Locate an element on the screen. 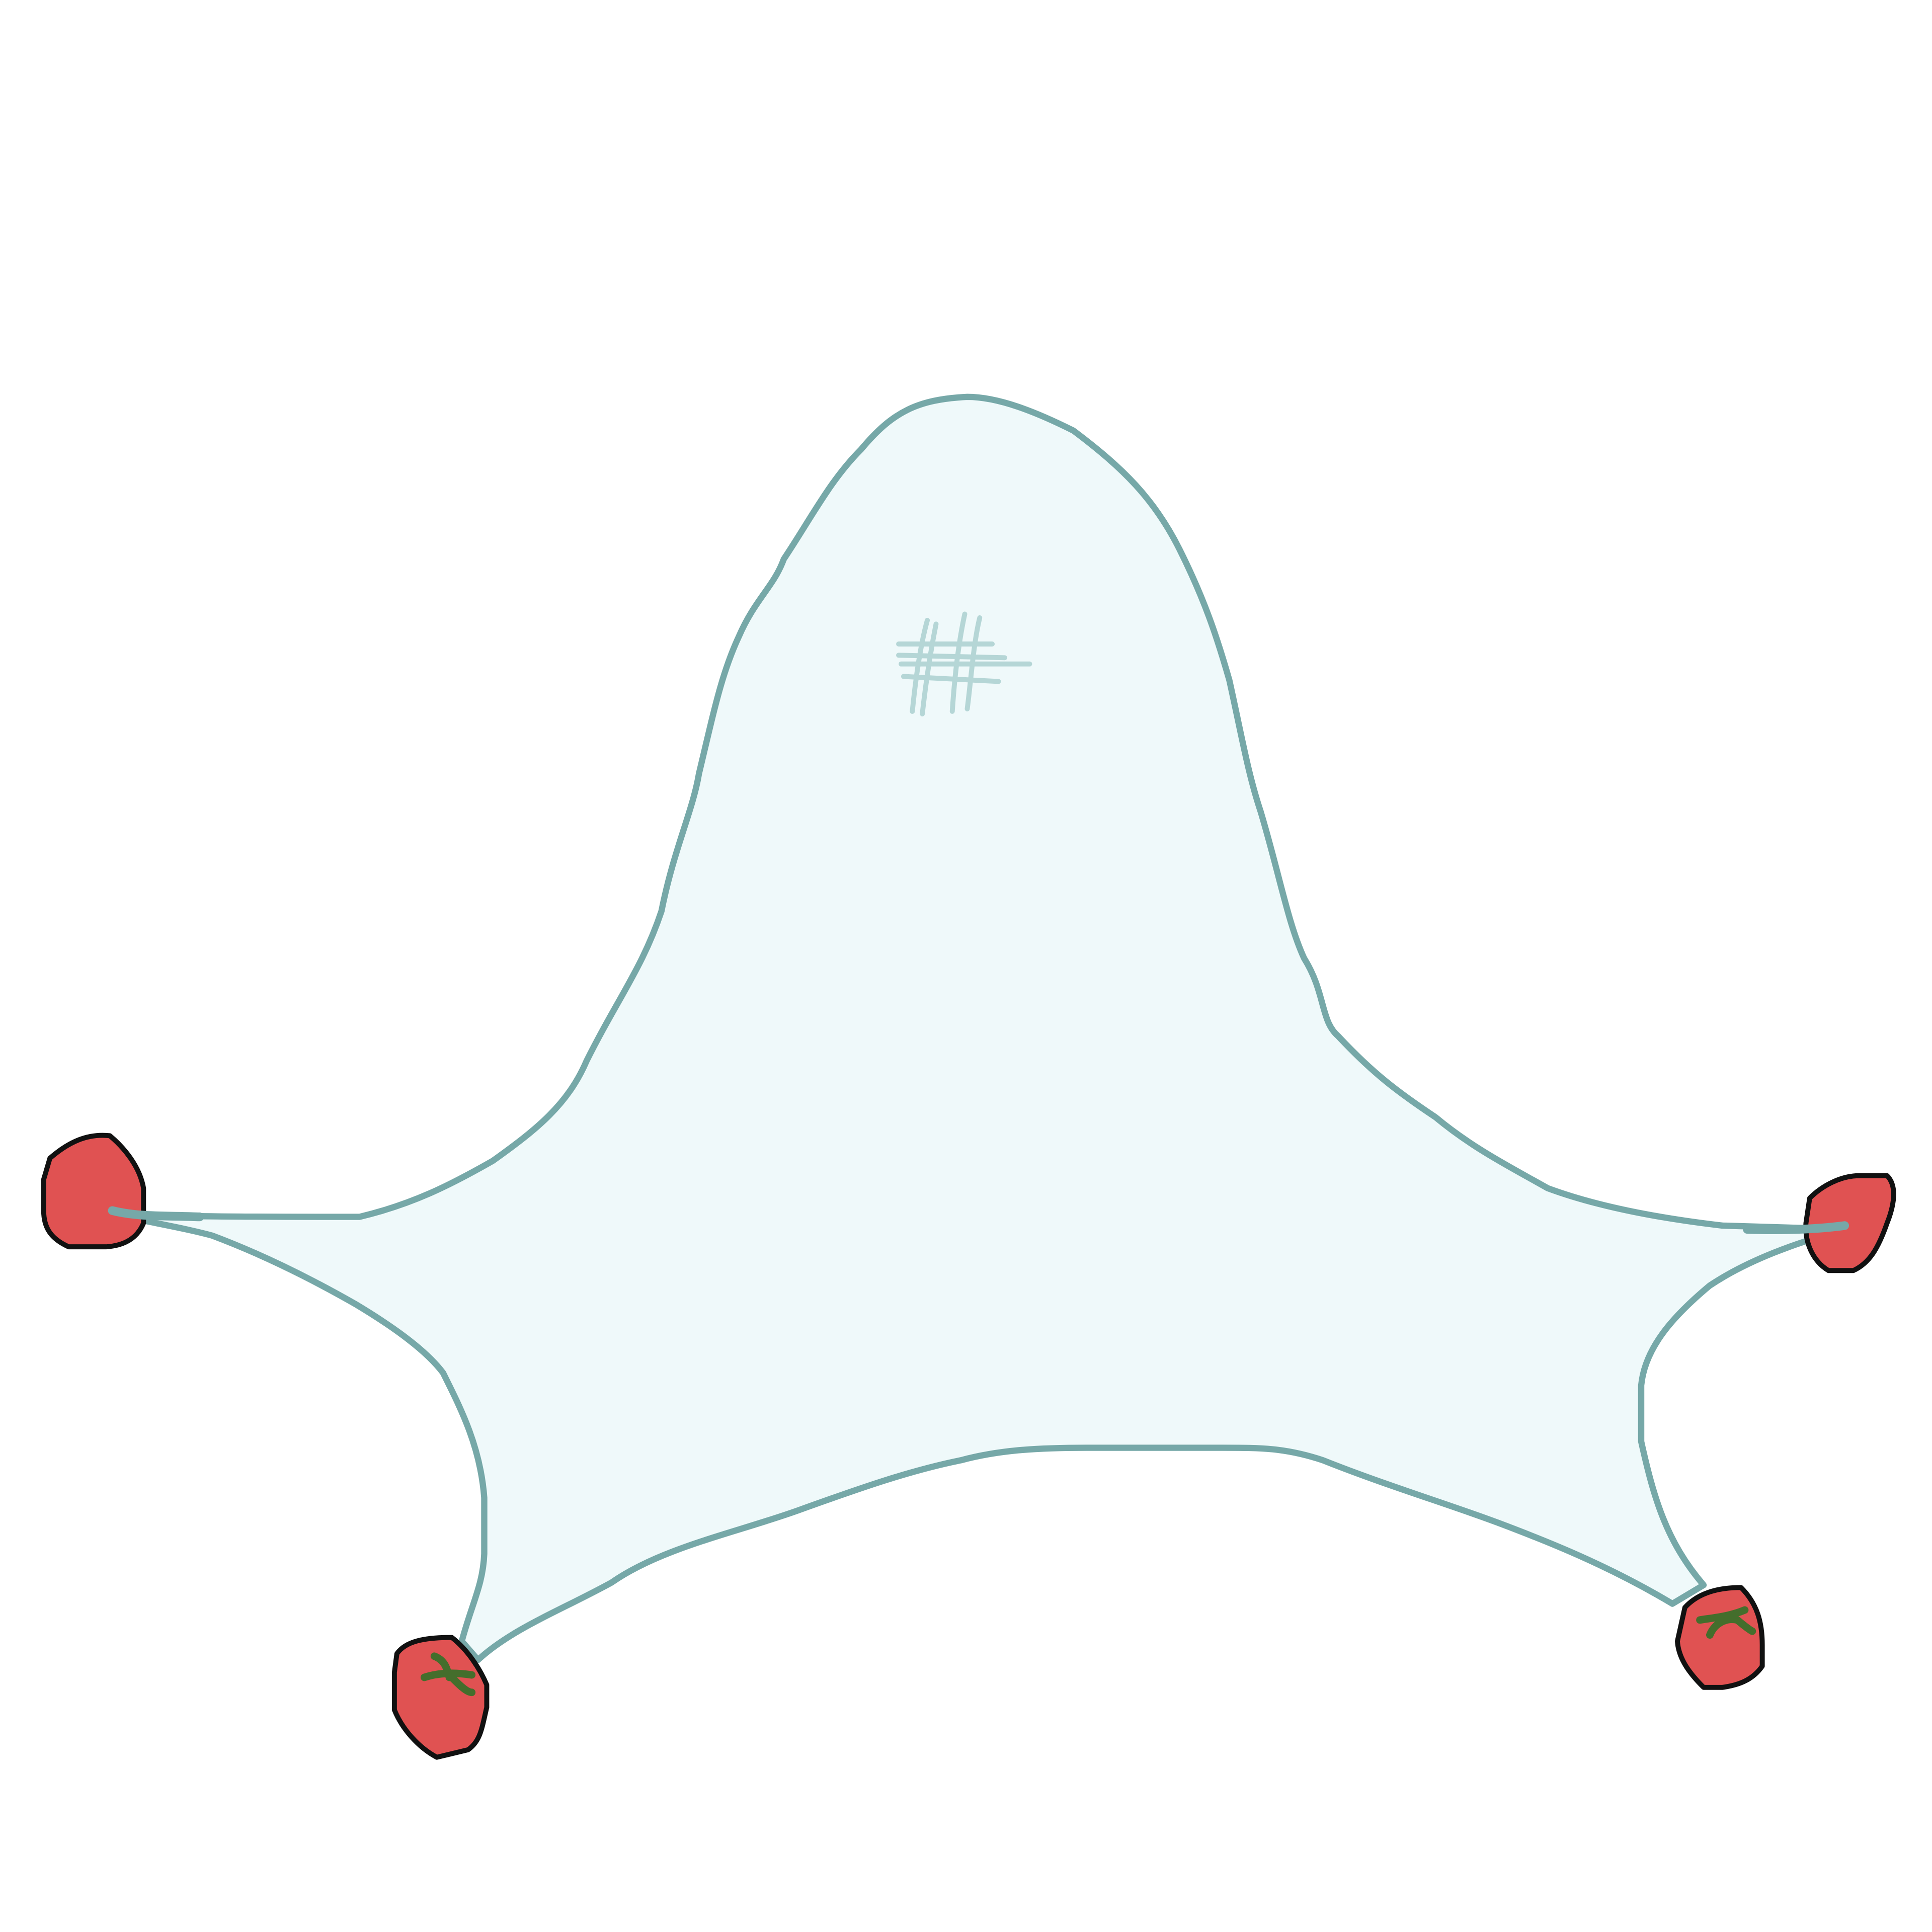 This screenshot has height=1932, width=1932. tomato-right is located at coordinates (1849, 1223).